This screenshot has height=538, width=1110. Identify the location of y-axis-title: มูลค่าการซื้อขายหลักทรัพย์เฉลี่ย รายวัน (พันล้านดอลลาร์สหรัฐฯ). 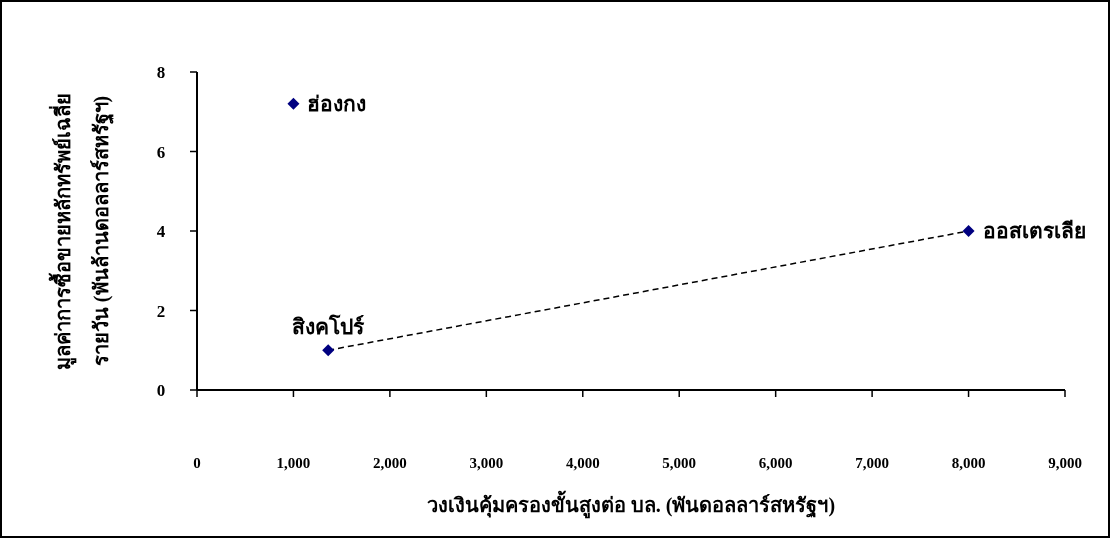
(81, 231).